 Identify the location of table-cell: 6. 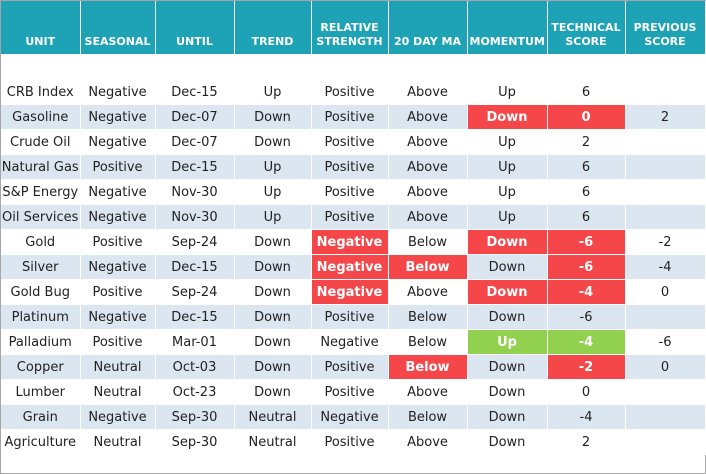
(586, 167).